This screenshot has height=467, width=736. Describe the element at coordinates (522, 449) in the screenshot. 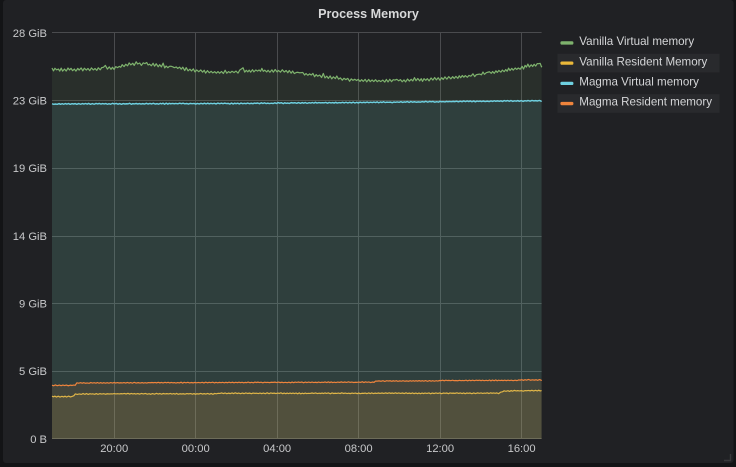

I see `svg-text: 16:00` at that location.